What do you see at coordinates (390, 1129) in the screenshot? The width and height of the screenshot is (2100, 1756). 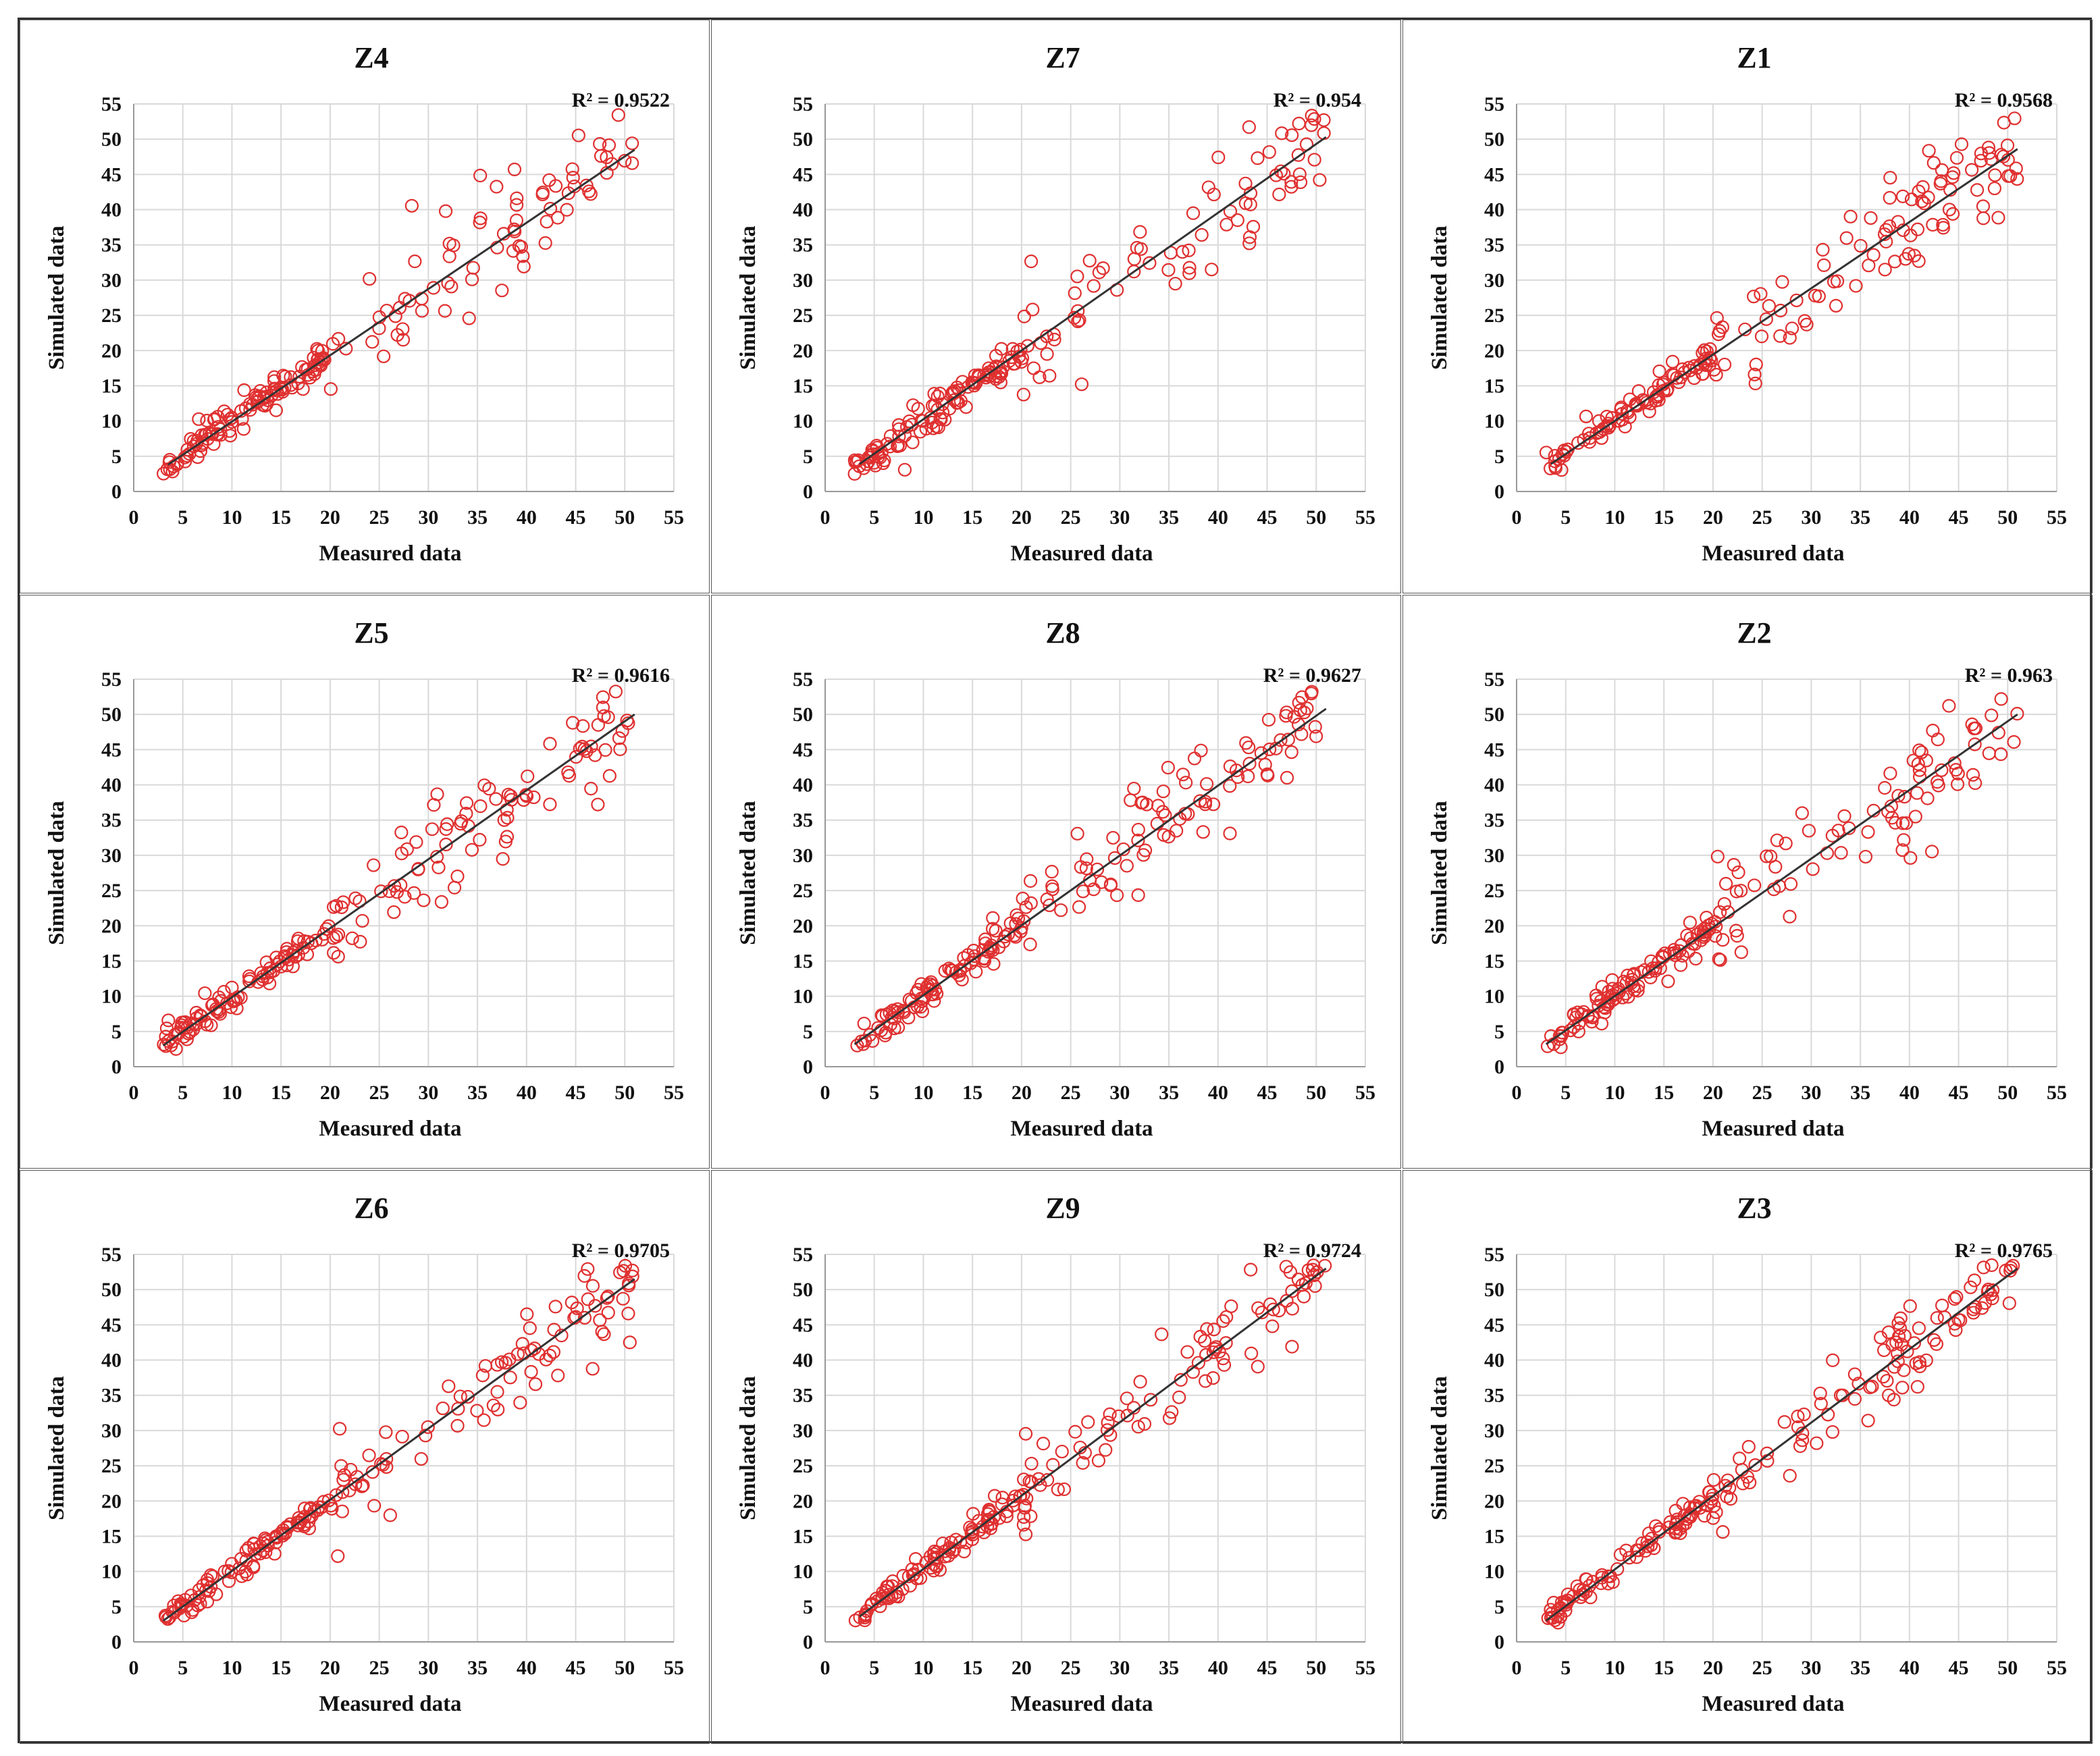 I see `x-axis-label: Measured data` at bounding box center [390, 1129].